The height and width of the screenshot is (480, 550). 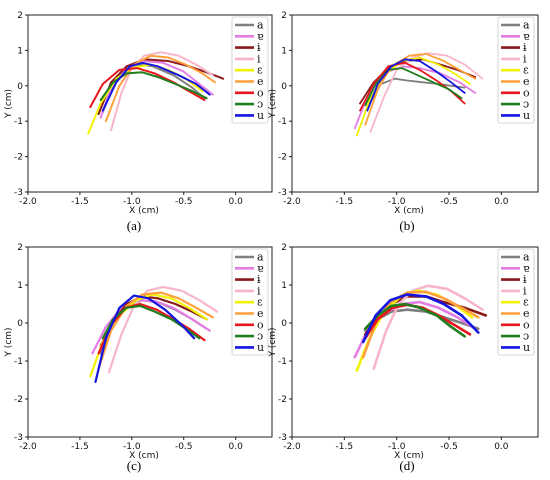 What do you see at coordinates (20, 286) in the screenshot?
I see `y-tick-label: 1` at bounding box center [20, 286].